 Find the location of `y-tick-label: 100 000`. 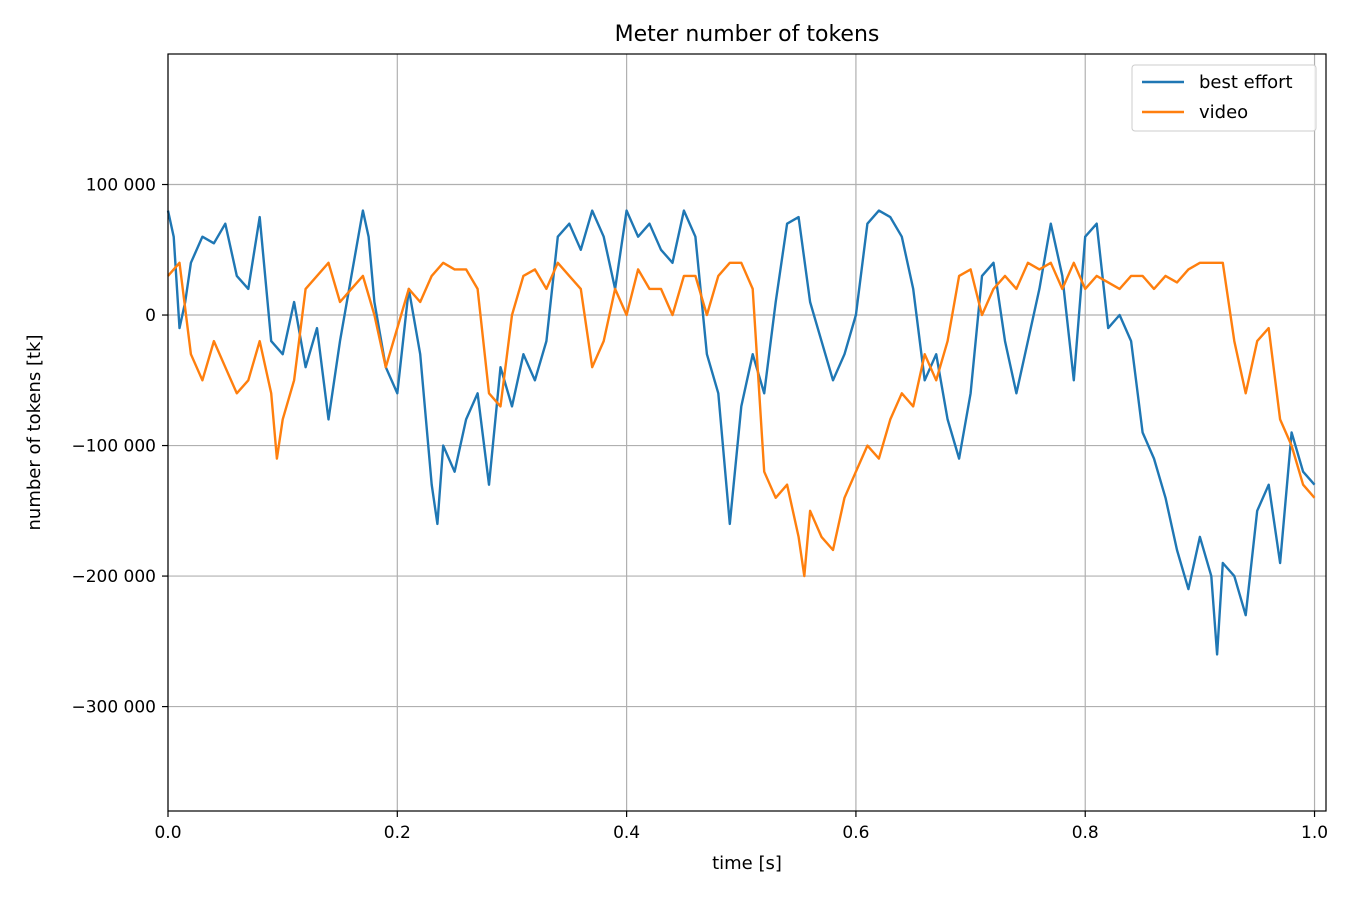

y-tick-label: 100 000 is located at coordinates (121, 186).